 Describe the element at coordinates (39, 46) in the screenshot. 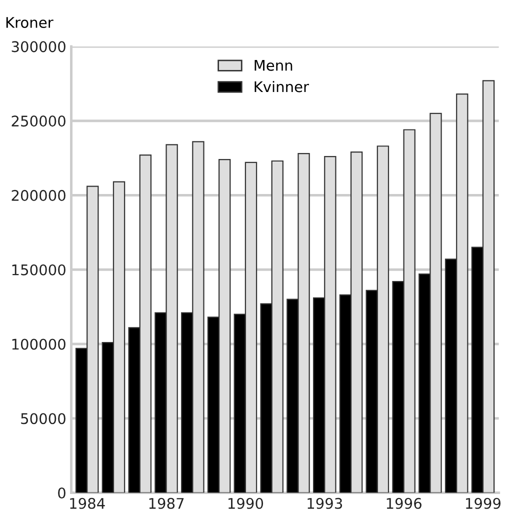

I see `y-tick-label: 300000` at that location.